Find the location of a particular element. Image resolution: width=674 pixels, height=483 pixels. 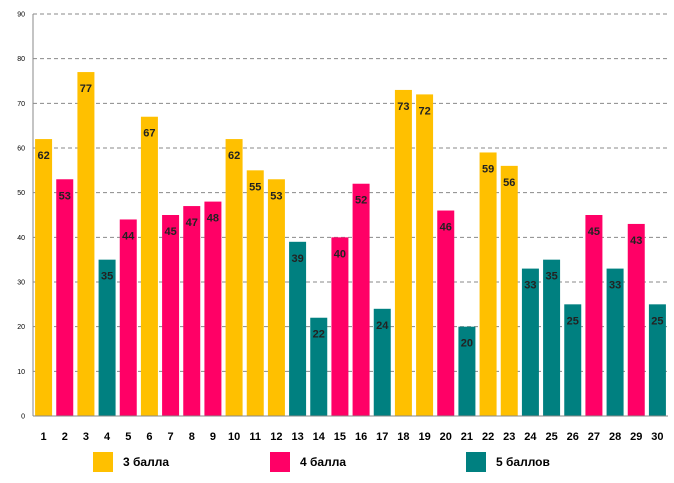

x-tick-label-10: 10 is located at coordinates (234, 437).